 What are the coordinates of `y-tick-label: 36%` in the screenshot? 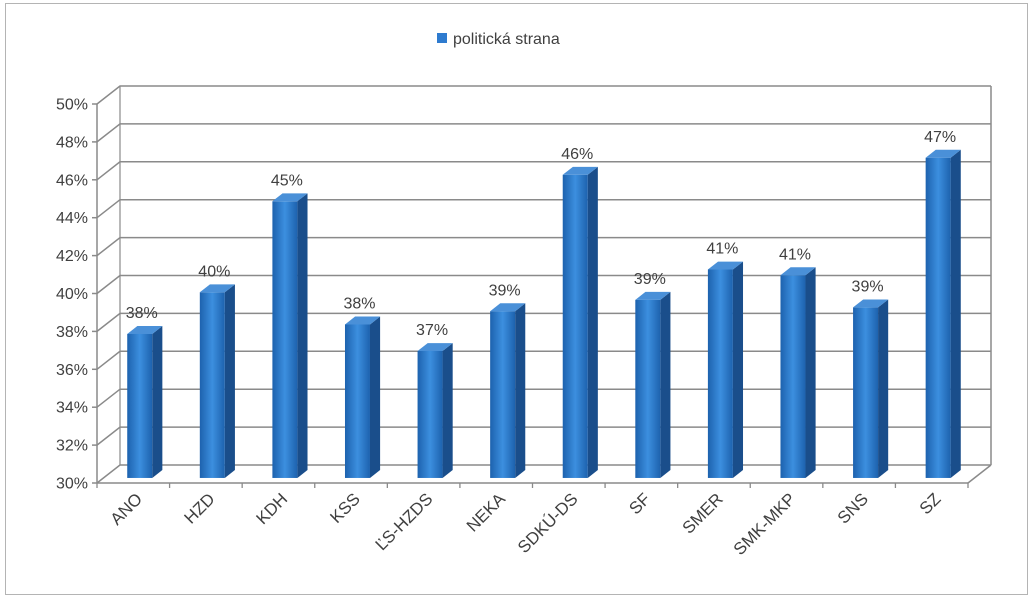 It's located at (72, 370).